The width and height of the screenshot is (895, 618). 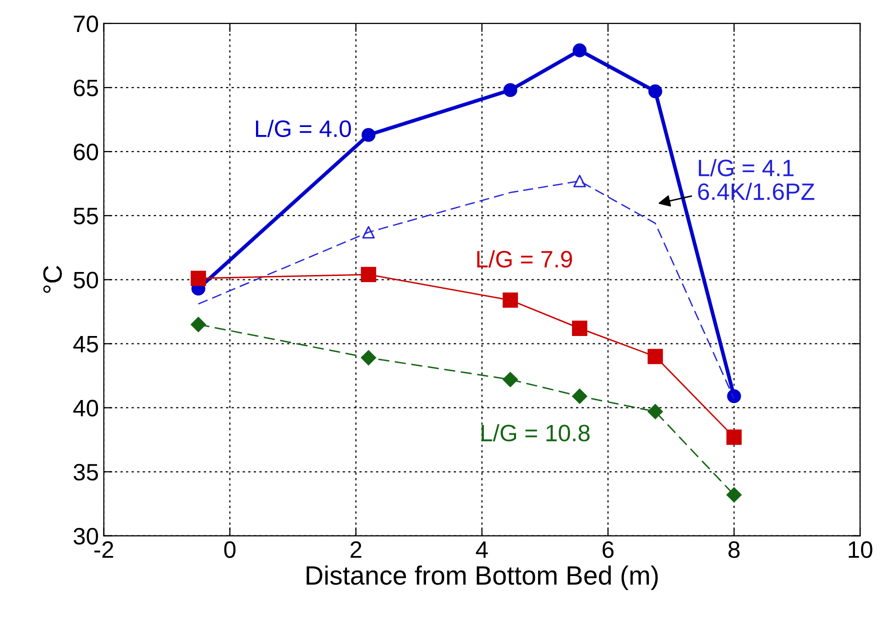 What do you see at coordinates (608, 549) in the screenshot?
I see `x-tick-label: 6` at bounding box center [608, 549].